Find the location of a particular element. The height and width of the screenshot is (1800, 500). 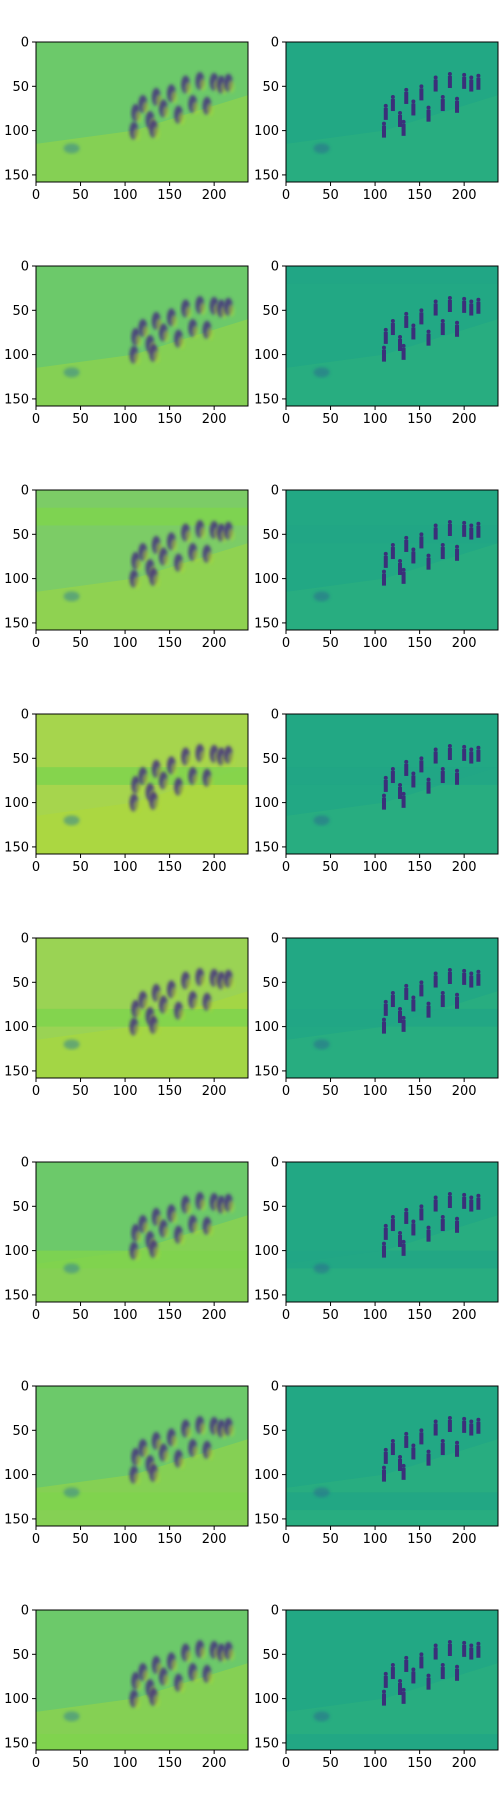

subplot-residual-r2-c1: 0 50 100 150 200 0 50 100 150 is located at coordinates (376, 567).